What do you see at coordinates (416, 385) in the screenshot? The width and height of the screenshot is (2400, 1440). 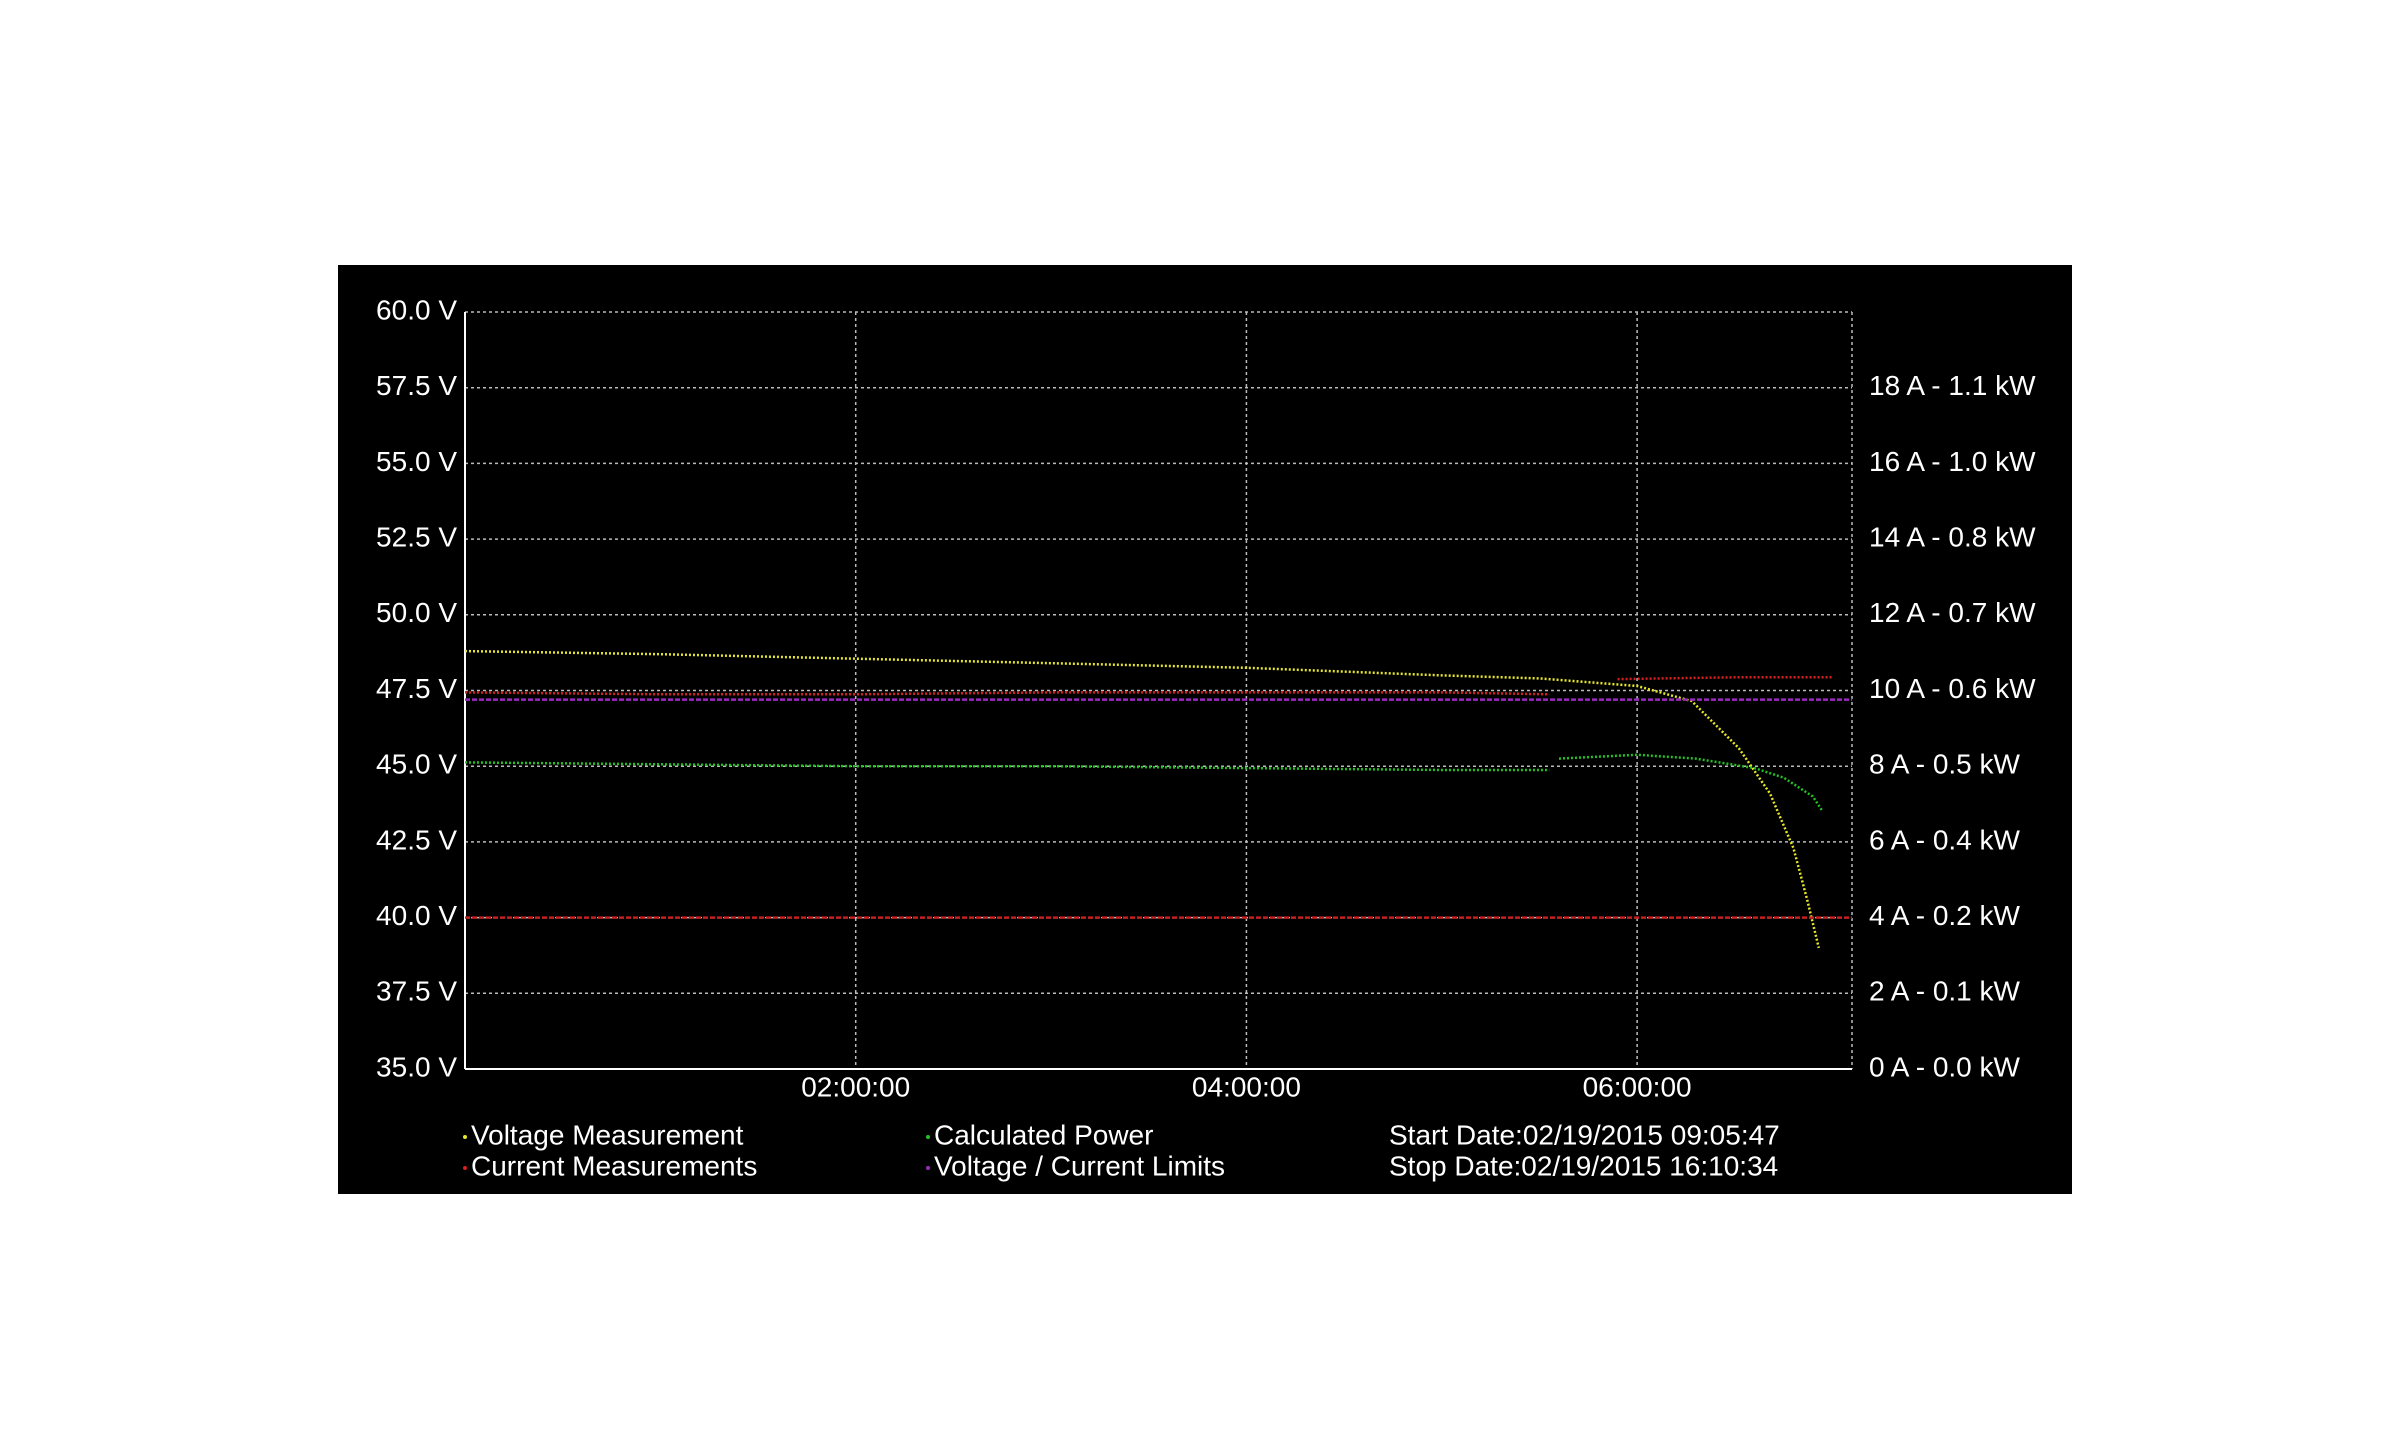 I see `y-tick-label: 57.5 V` at bounding box center [416, 385].